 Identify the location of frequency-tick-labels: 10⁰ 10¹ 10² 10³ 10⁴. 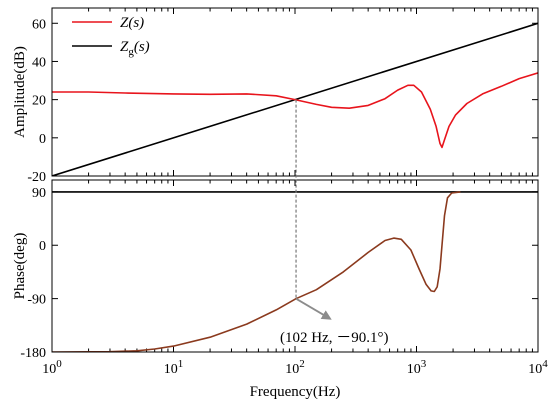
(295, 367).